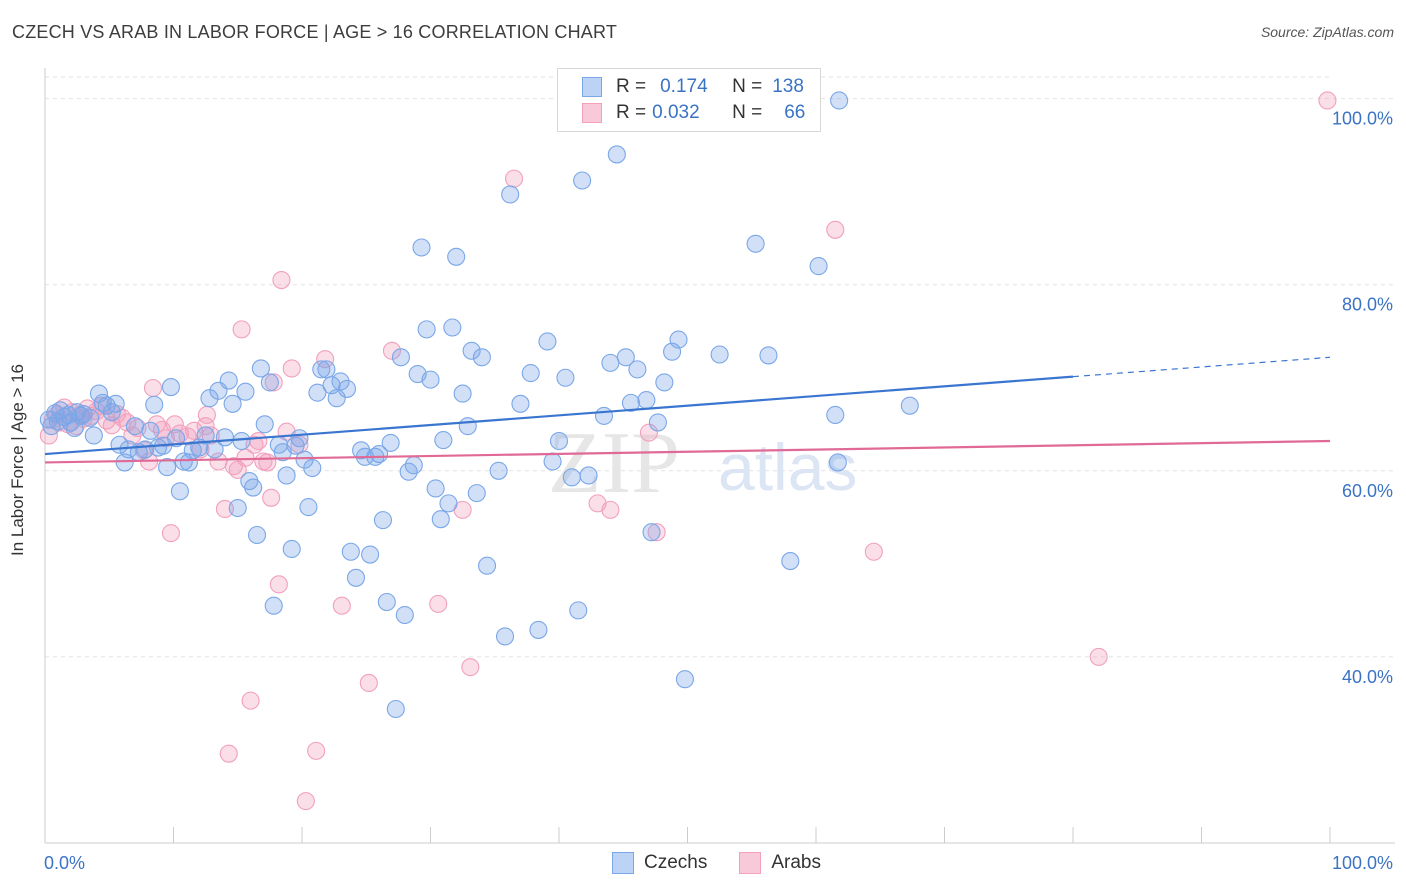  Describe the element at coordinates (659, 863) in the screenshot. I see `legend-item-czechs: Czechs` at that location.